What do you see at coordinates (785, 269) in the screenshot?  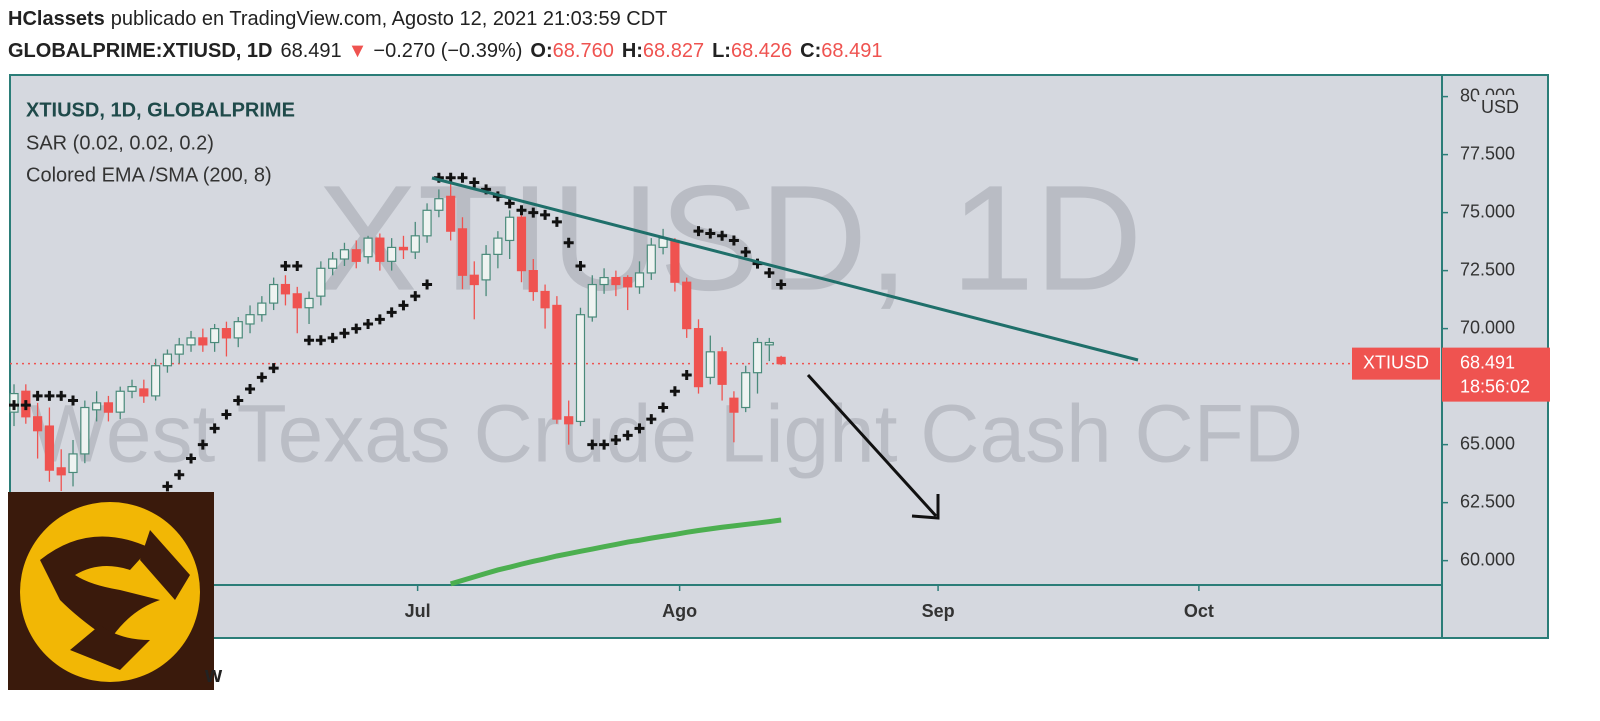 I see `trend-line` at bounding box center [785, 269].